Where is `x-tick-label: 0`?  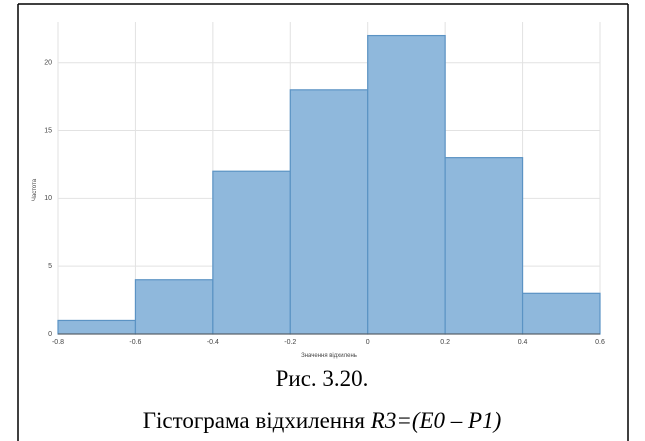 x-tick-label: 0 is located at coordinates (368, 342).